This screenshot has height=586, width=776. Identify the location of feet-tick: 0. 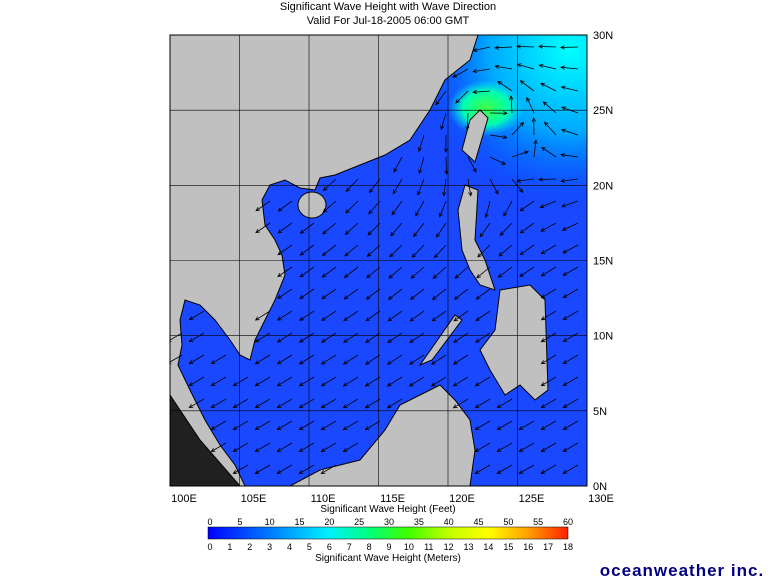
(209, 522).